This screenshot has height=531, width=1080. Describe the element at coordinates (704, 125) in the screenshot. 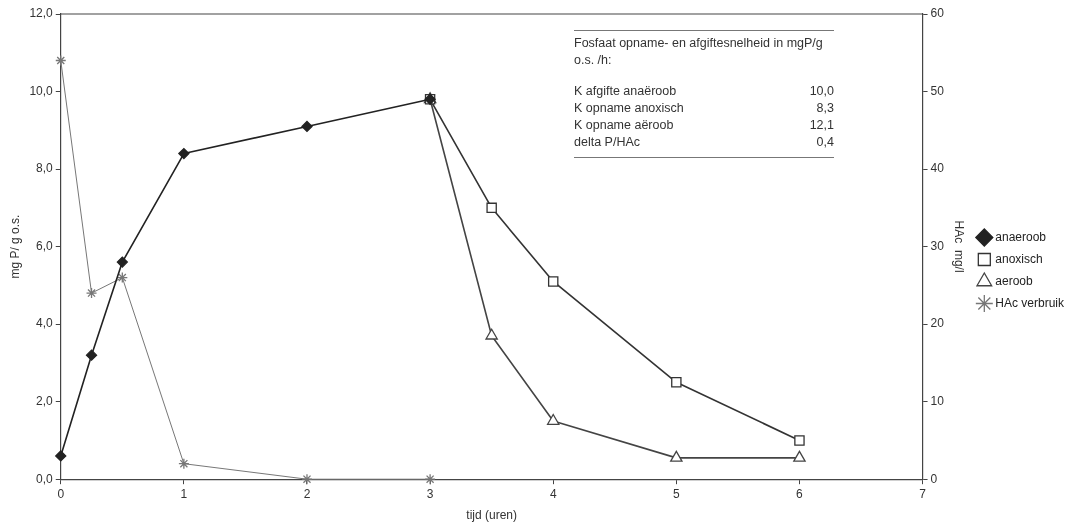

I see `text: K opname aëroob 12,1` at that location.